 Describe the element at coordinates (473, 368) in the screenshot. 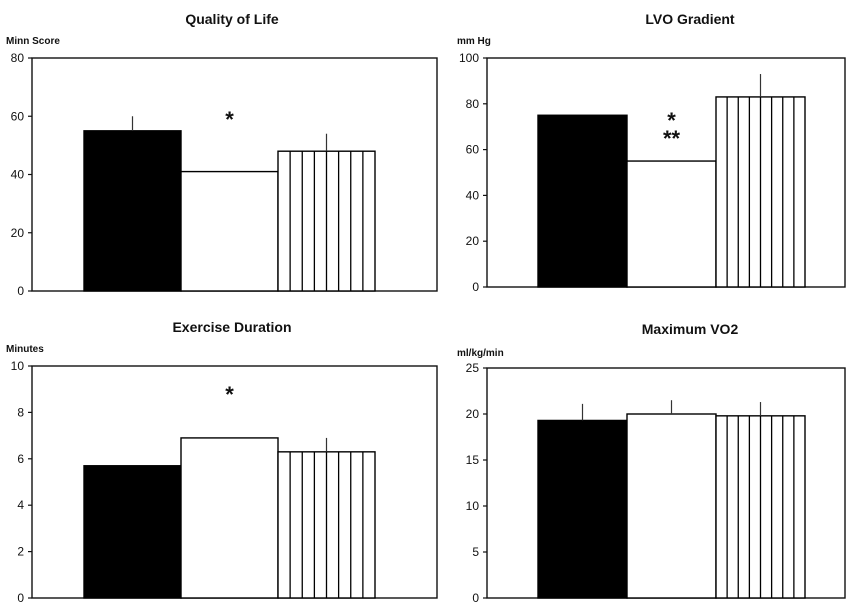

I see `y-tick-label: 25` at that location.